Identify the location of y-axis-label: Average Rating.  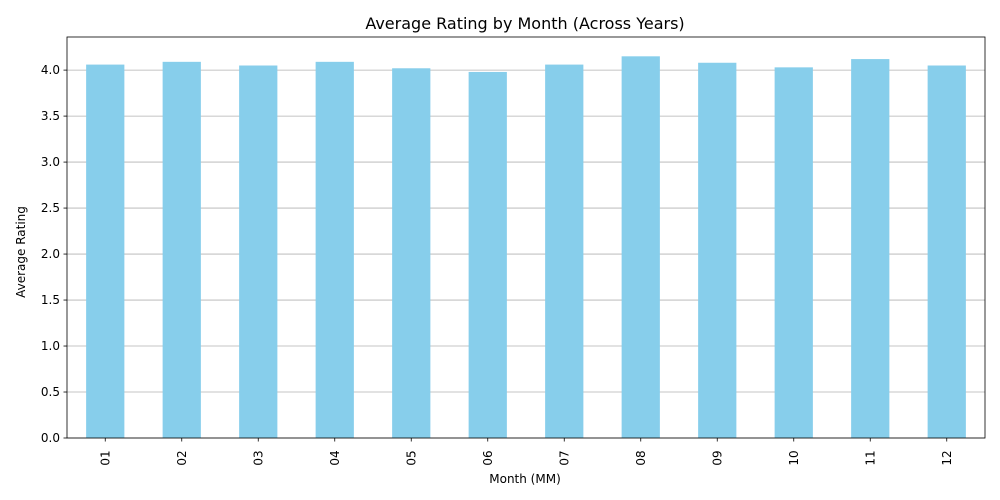
(21, 252).